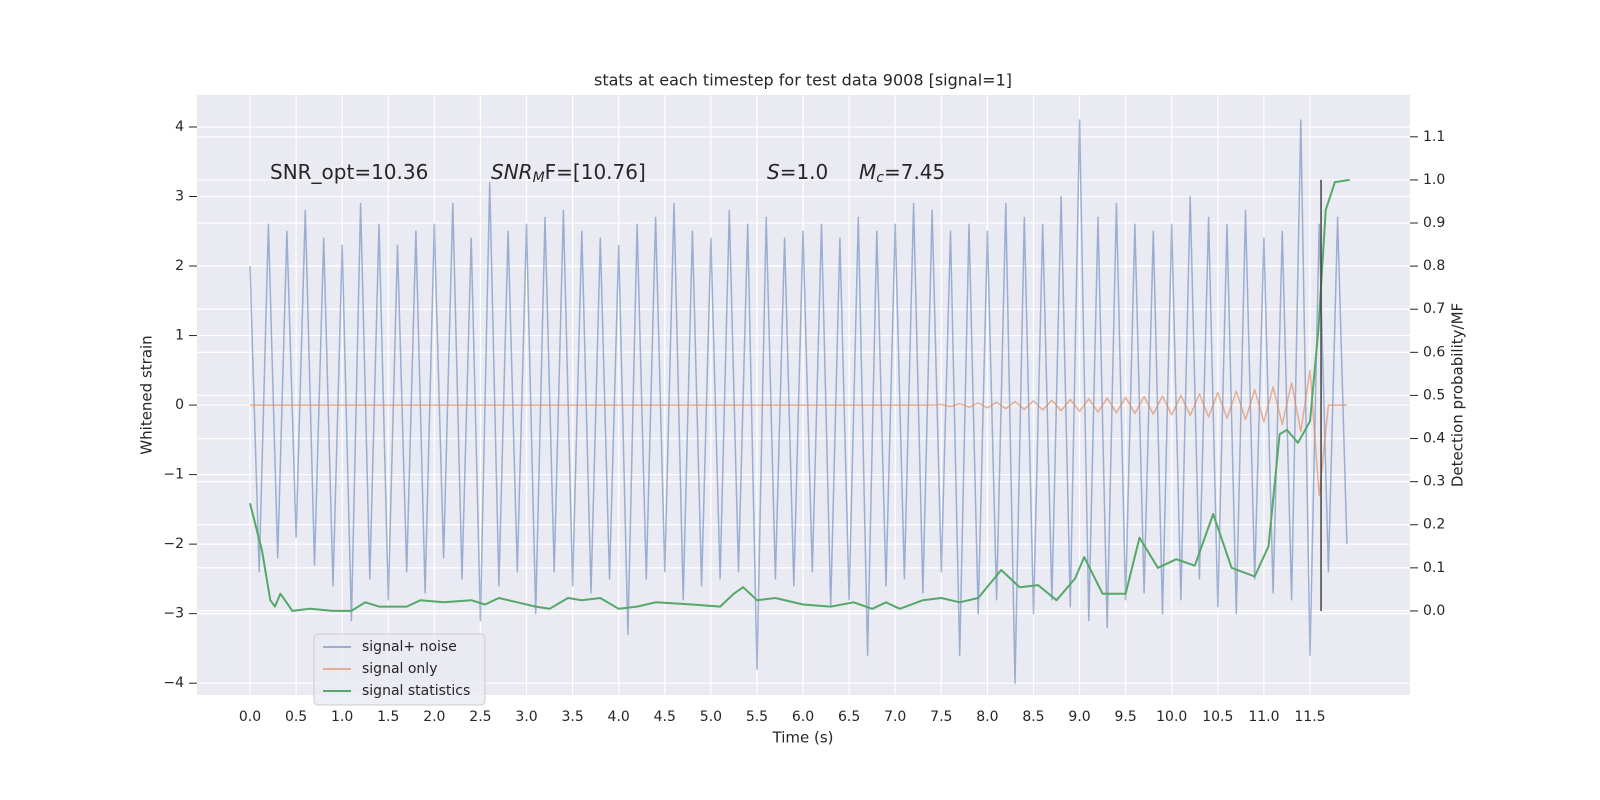 This screenshot has height=800, width=1600. Describe the element at coordinates (1434, 352) in the screenshot. I see `y2-tick-label: 0.6` at that location.